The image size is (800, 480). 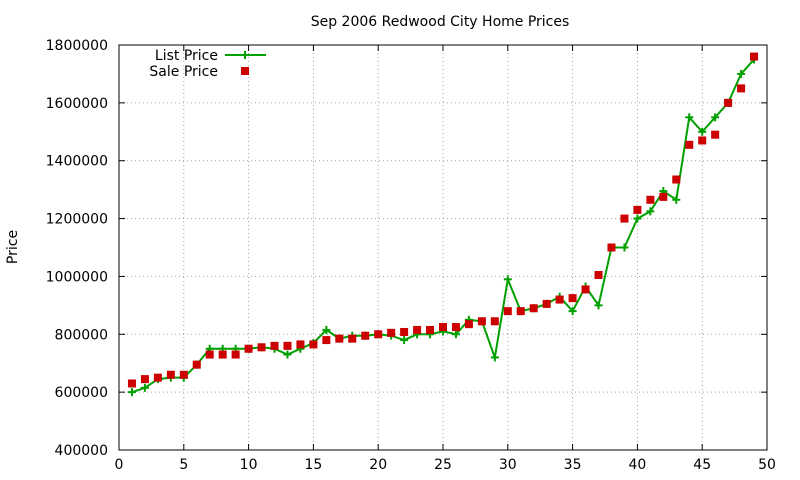 I want to click on chart-title: Sep 2006 Redwood City Home Prices, so click(x=440, y=22).